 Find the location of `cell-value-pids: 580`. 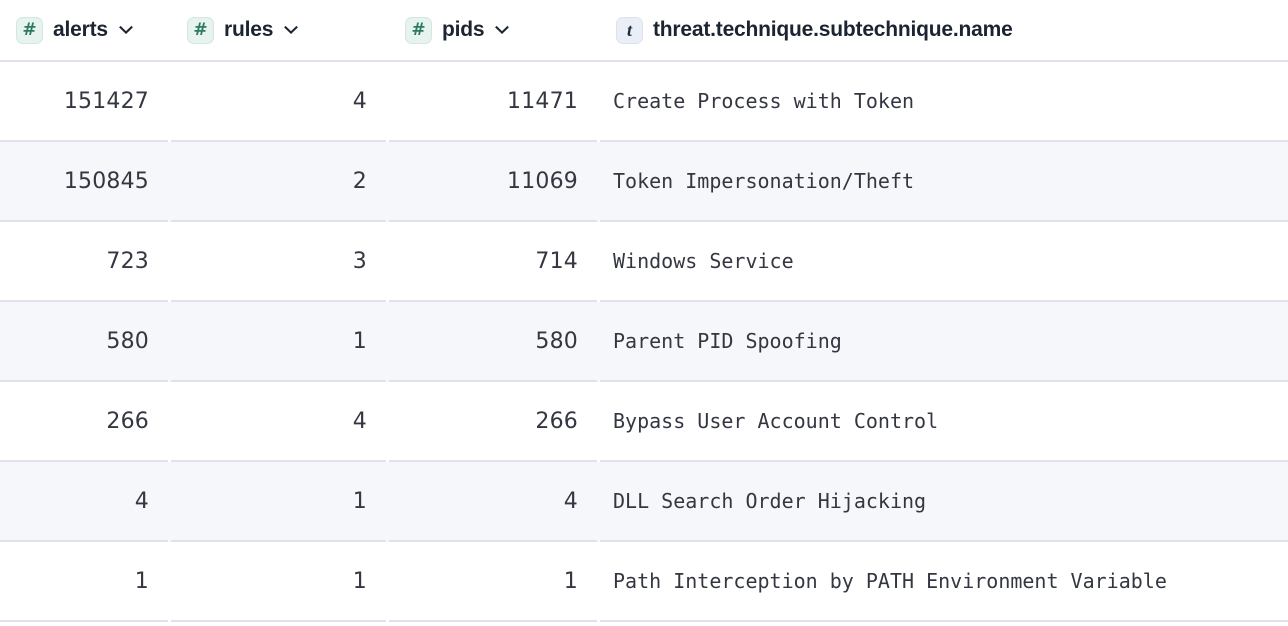

cell-value-pids: 580 is located at coordinates (556, 341).